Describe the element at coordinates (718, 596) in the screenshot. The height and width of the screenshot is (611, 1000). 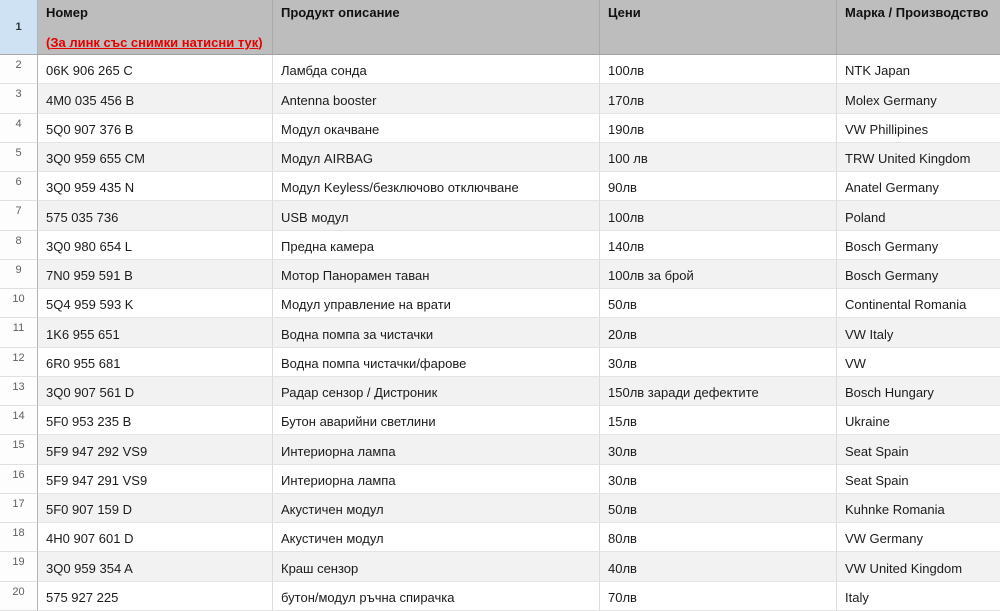
I see `cell-price: 70лв` at that location.